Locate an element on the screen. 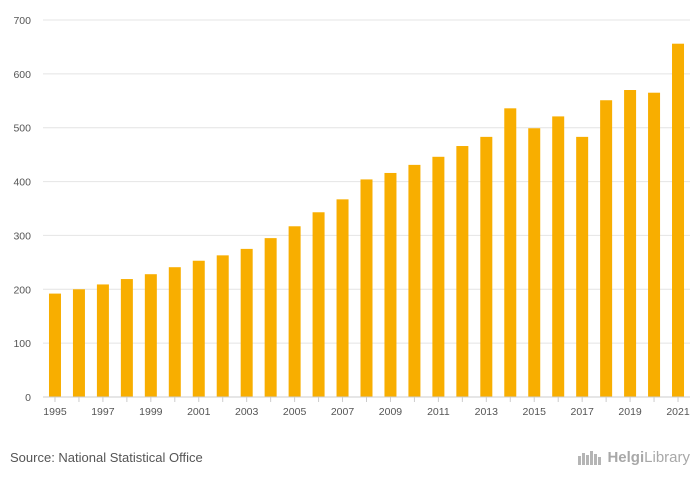 This screenshot has height=483, width=700. bar-2009 is located at coordinates (390, 284).